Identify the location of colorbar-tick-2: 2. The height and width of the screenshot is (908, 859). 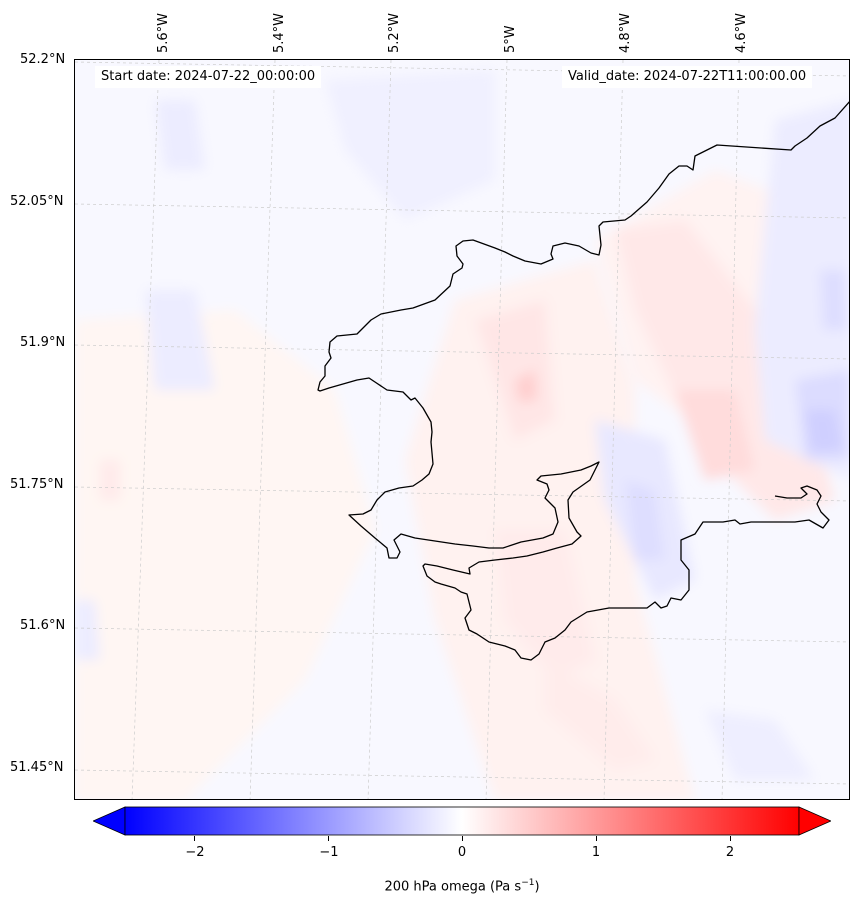
(730, 852).